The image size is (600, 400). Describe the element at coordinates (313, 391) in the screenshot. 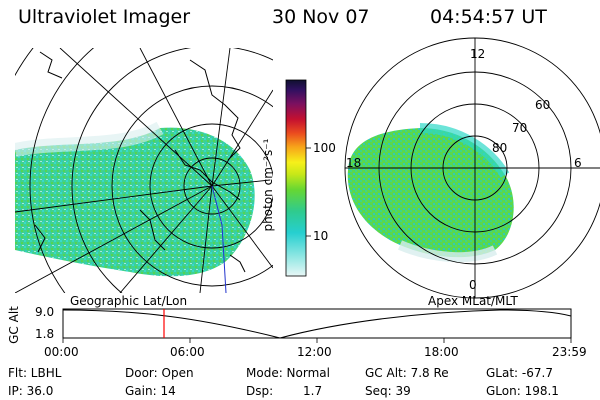

I see `info-dsp-value: 1.7` at that location.